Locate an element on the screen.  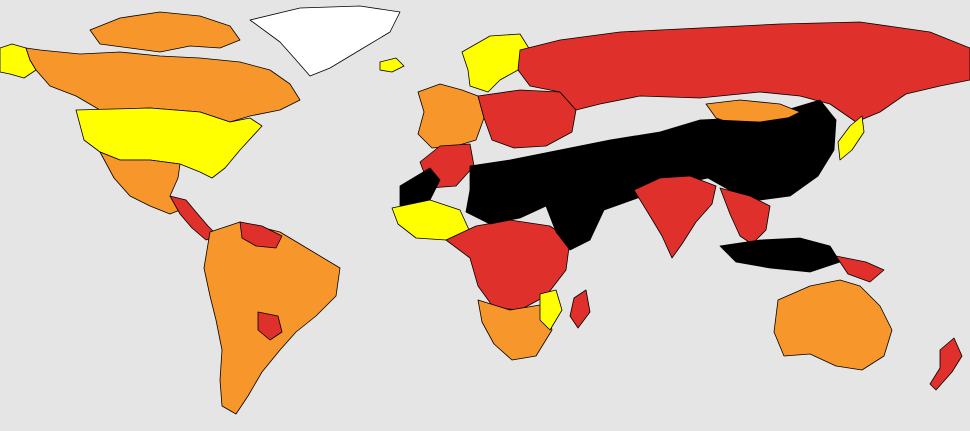
region-mozambique is located at coordinates (551, 310).